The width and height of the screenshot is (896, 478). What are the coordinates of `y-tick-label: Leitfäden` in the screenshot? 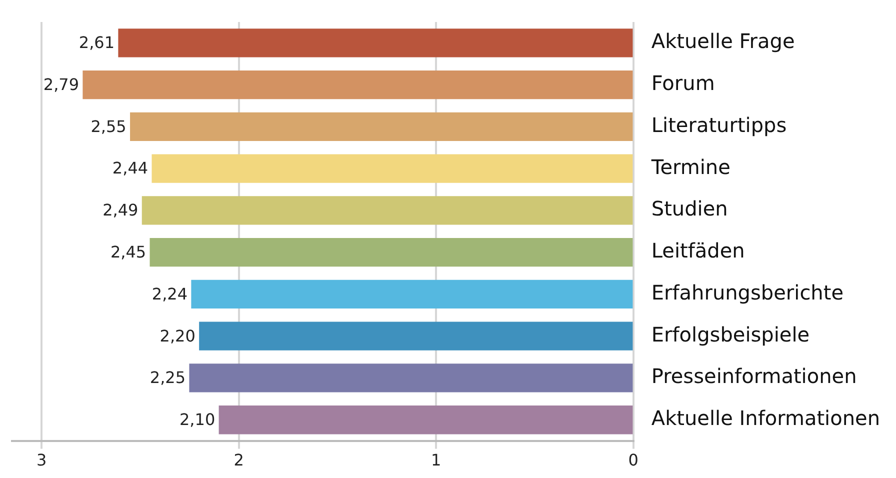 It's located at (698, 250).